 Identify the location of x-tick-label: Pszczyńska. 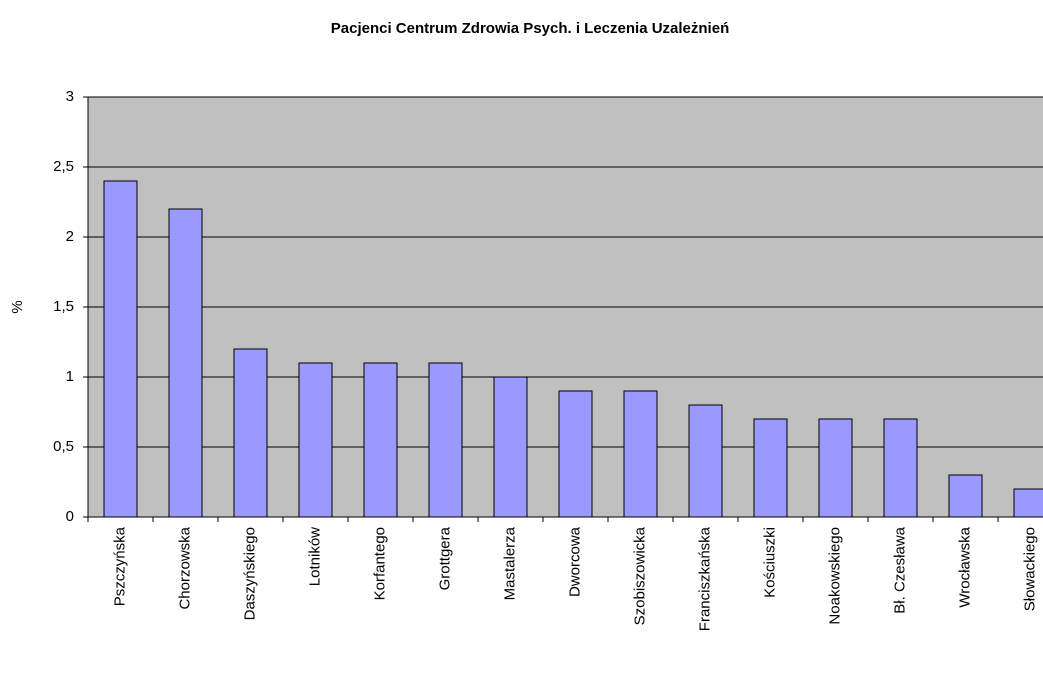
(119, 566).